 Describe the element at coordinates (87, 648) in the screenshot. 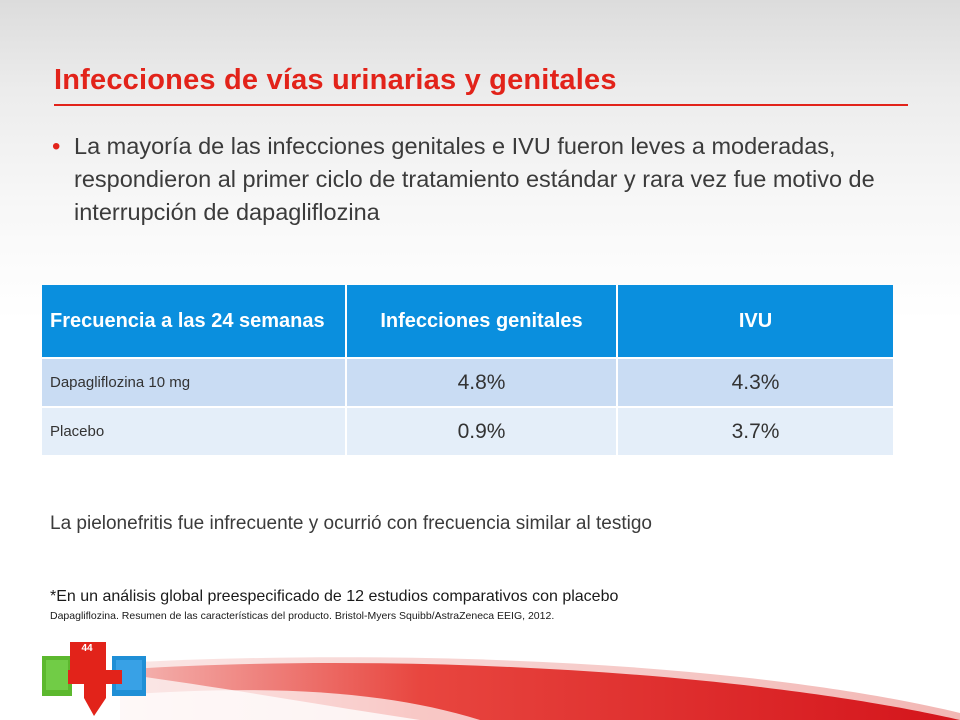

I see `page-number: 44` at that location.